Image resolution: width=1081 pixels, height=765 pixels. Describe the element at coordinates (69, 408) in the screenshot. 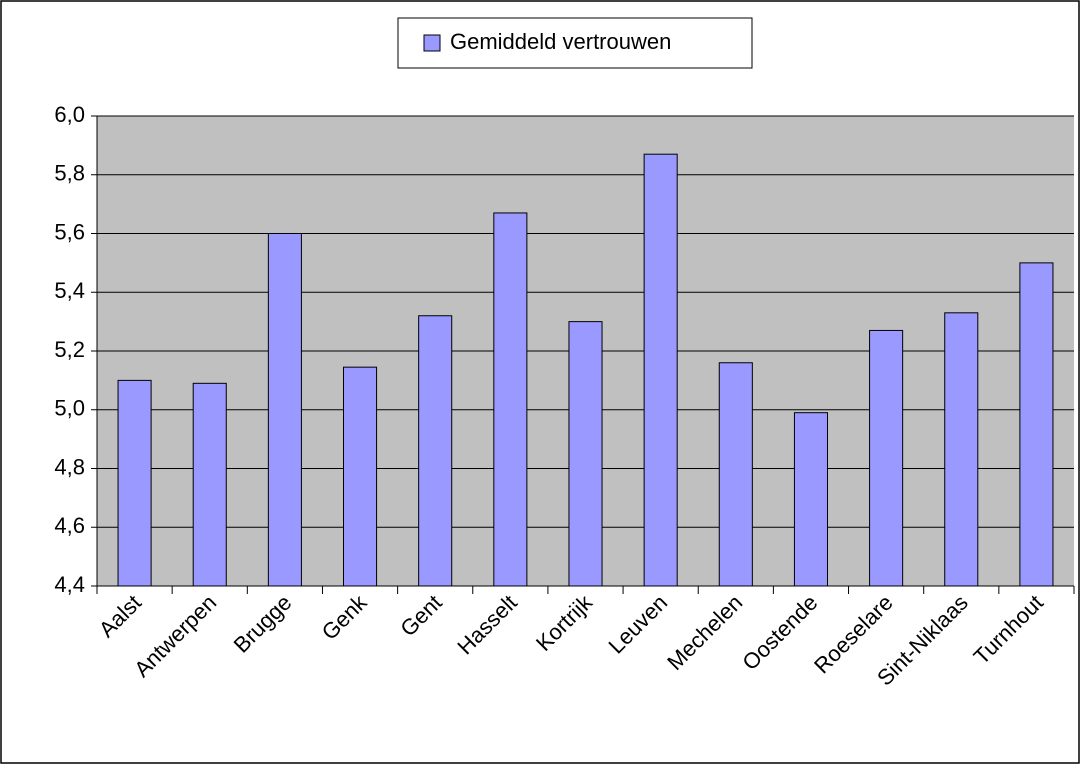

I see `y-tick-label: 5,0` at that location.